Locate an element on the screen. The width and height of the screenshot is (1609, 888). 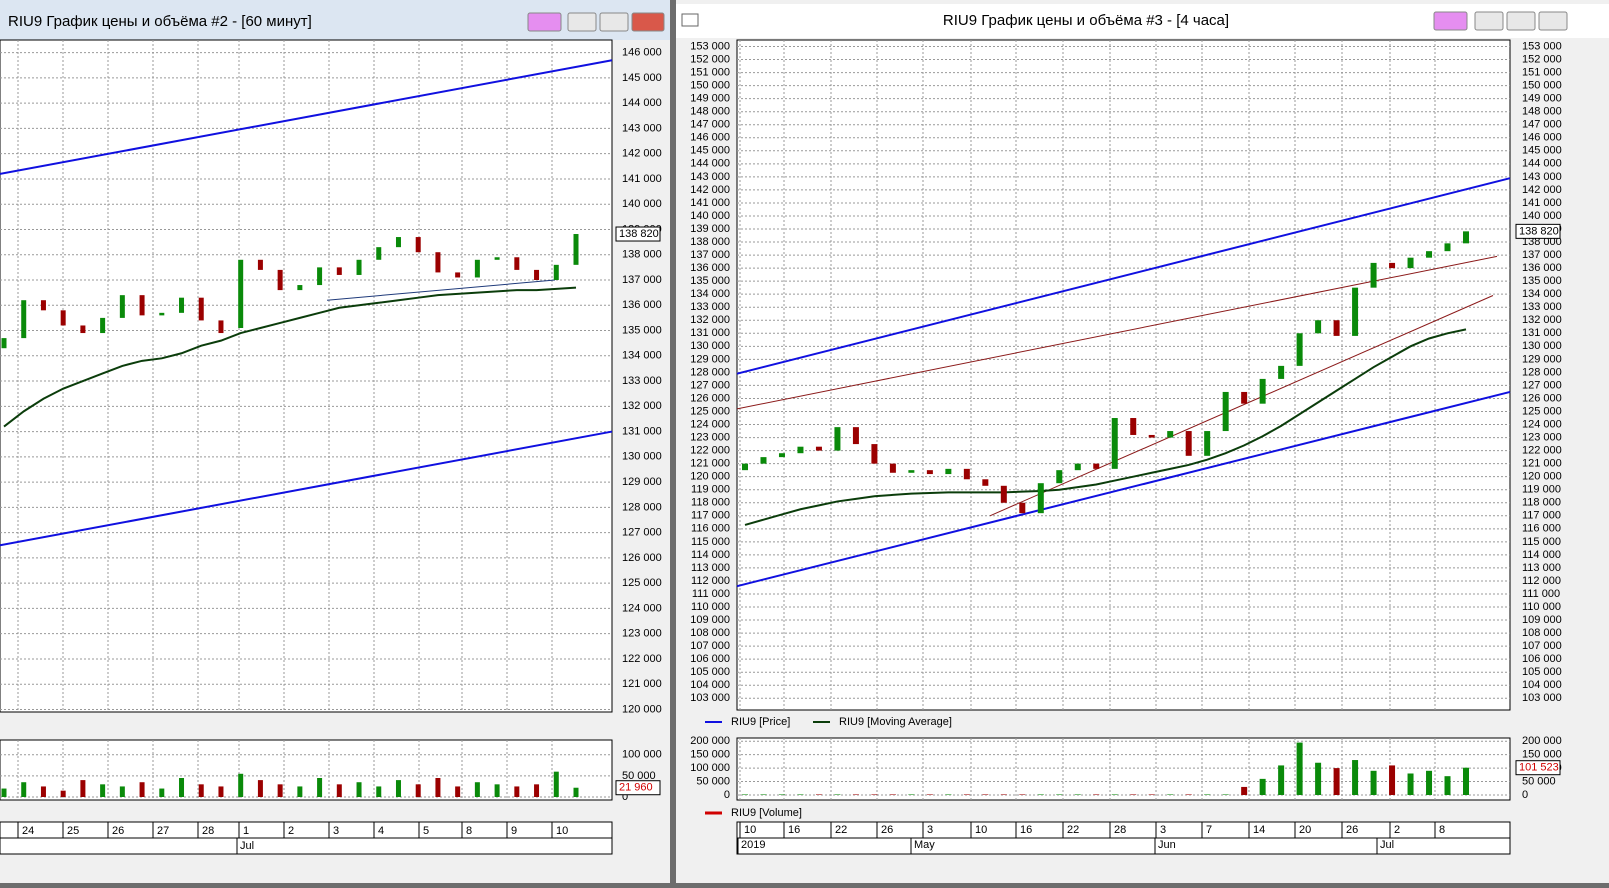
y-tick-label: 126 000 is located at coordinates (1542, 398).